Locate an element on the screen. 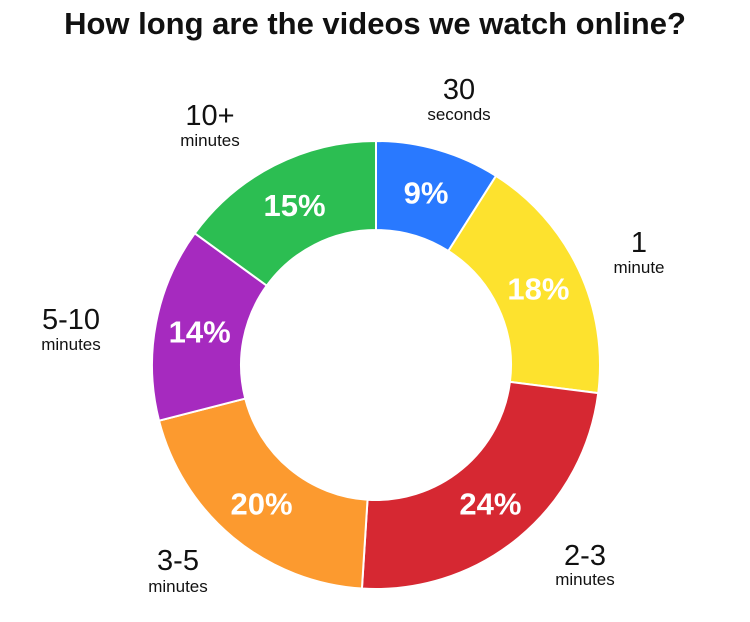 This screenshot has height=622, width=750. percentage-label: 18% is located at coordinates (538, 289).